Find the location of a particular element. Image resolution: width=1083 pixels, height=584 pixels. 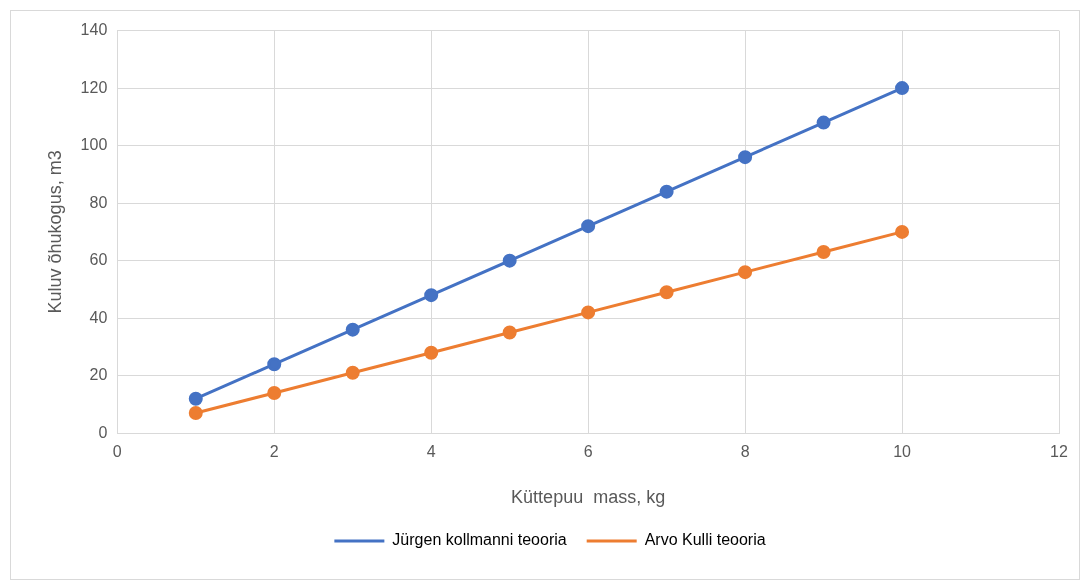

x-tick-label: 10 is located at coordinates (902, 452).